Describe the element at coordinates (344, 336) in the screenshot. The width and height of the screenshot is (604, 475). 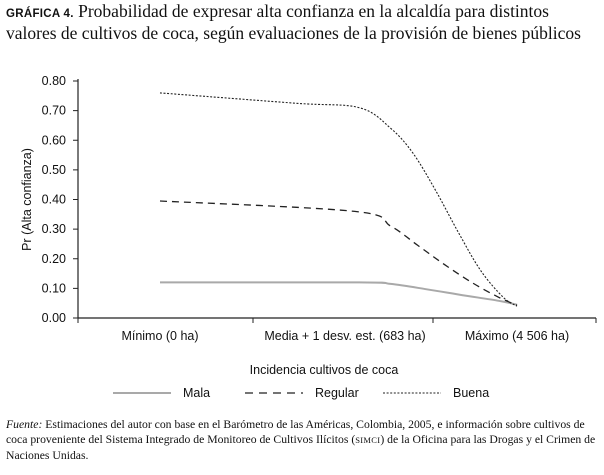
I see `x-tick-label: Media + 1 desv. est. (683 ha)` at that location.